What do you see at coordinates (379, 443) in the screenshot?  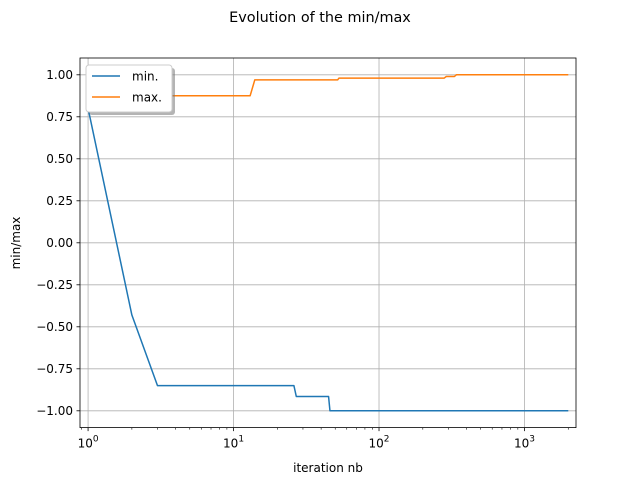 I see `x-tick-label: 10²` at bounding box center [379, 443].